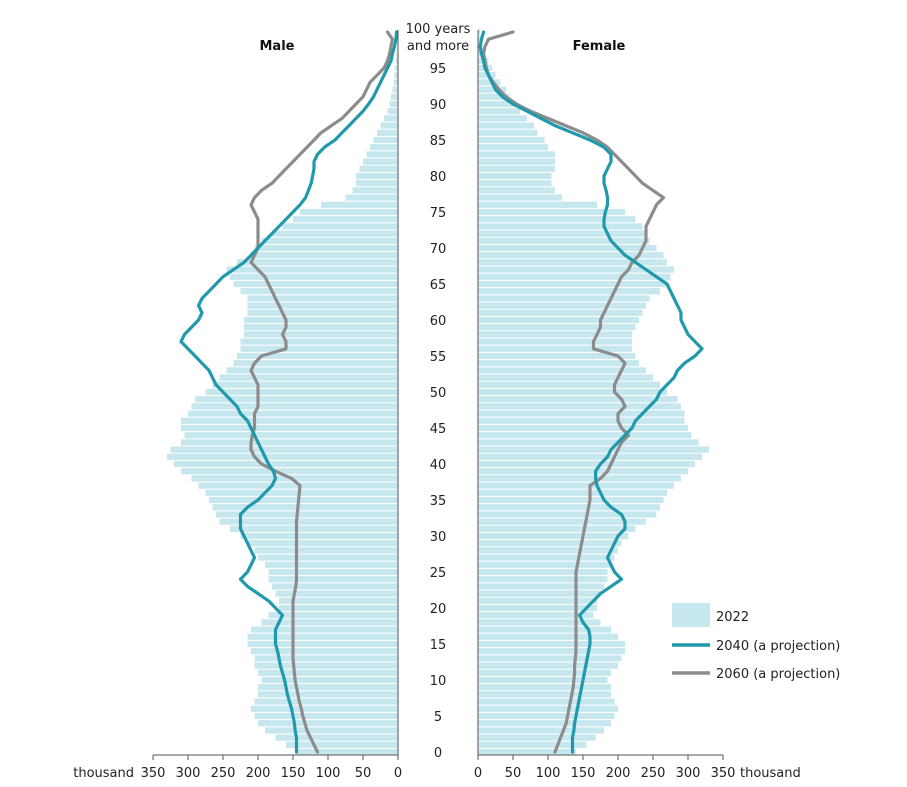  Describe the element at coordinates (188, 773) in the screenshot. I see `x-tick-label-male-300: 300` at that location.